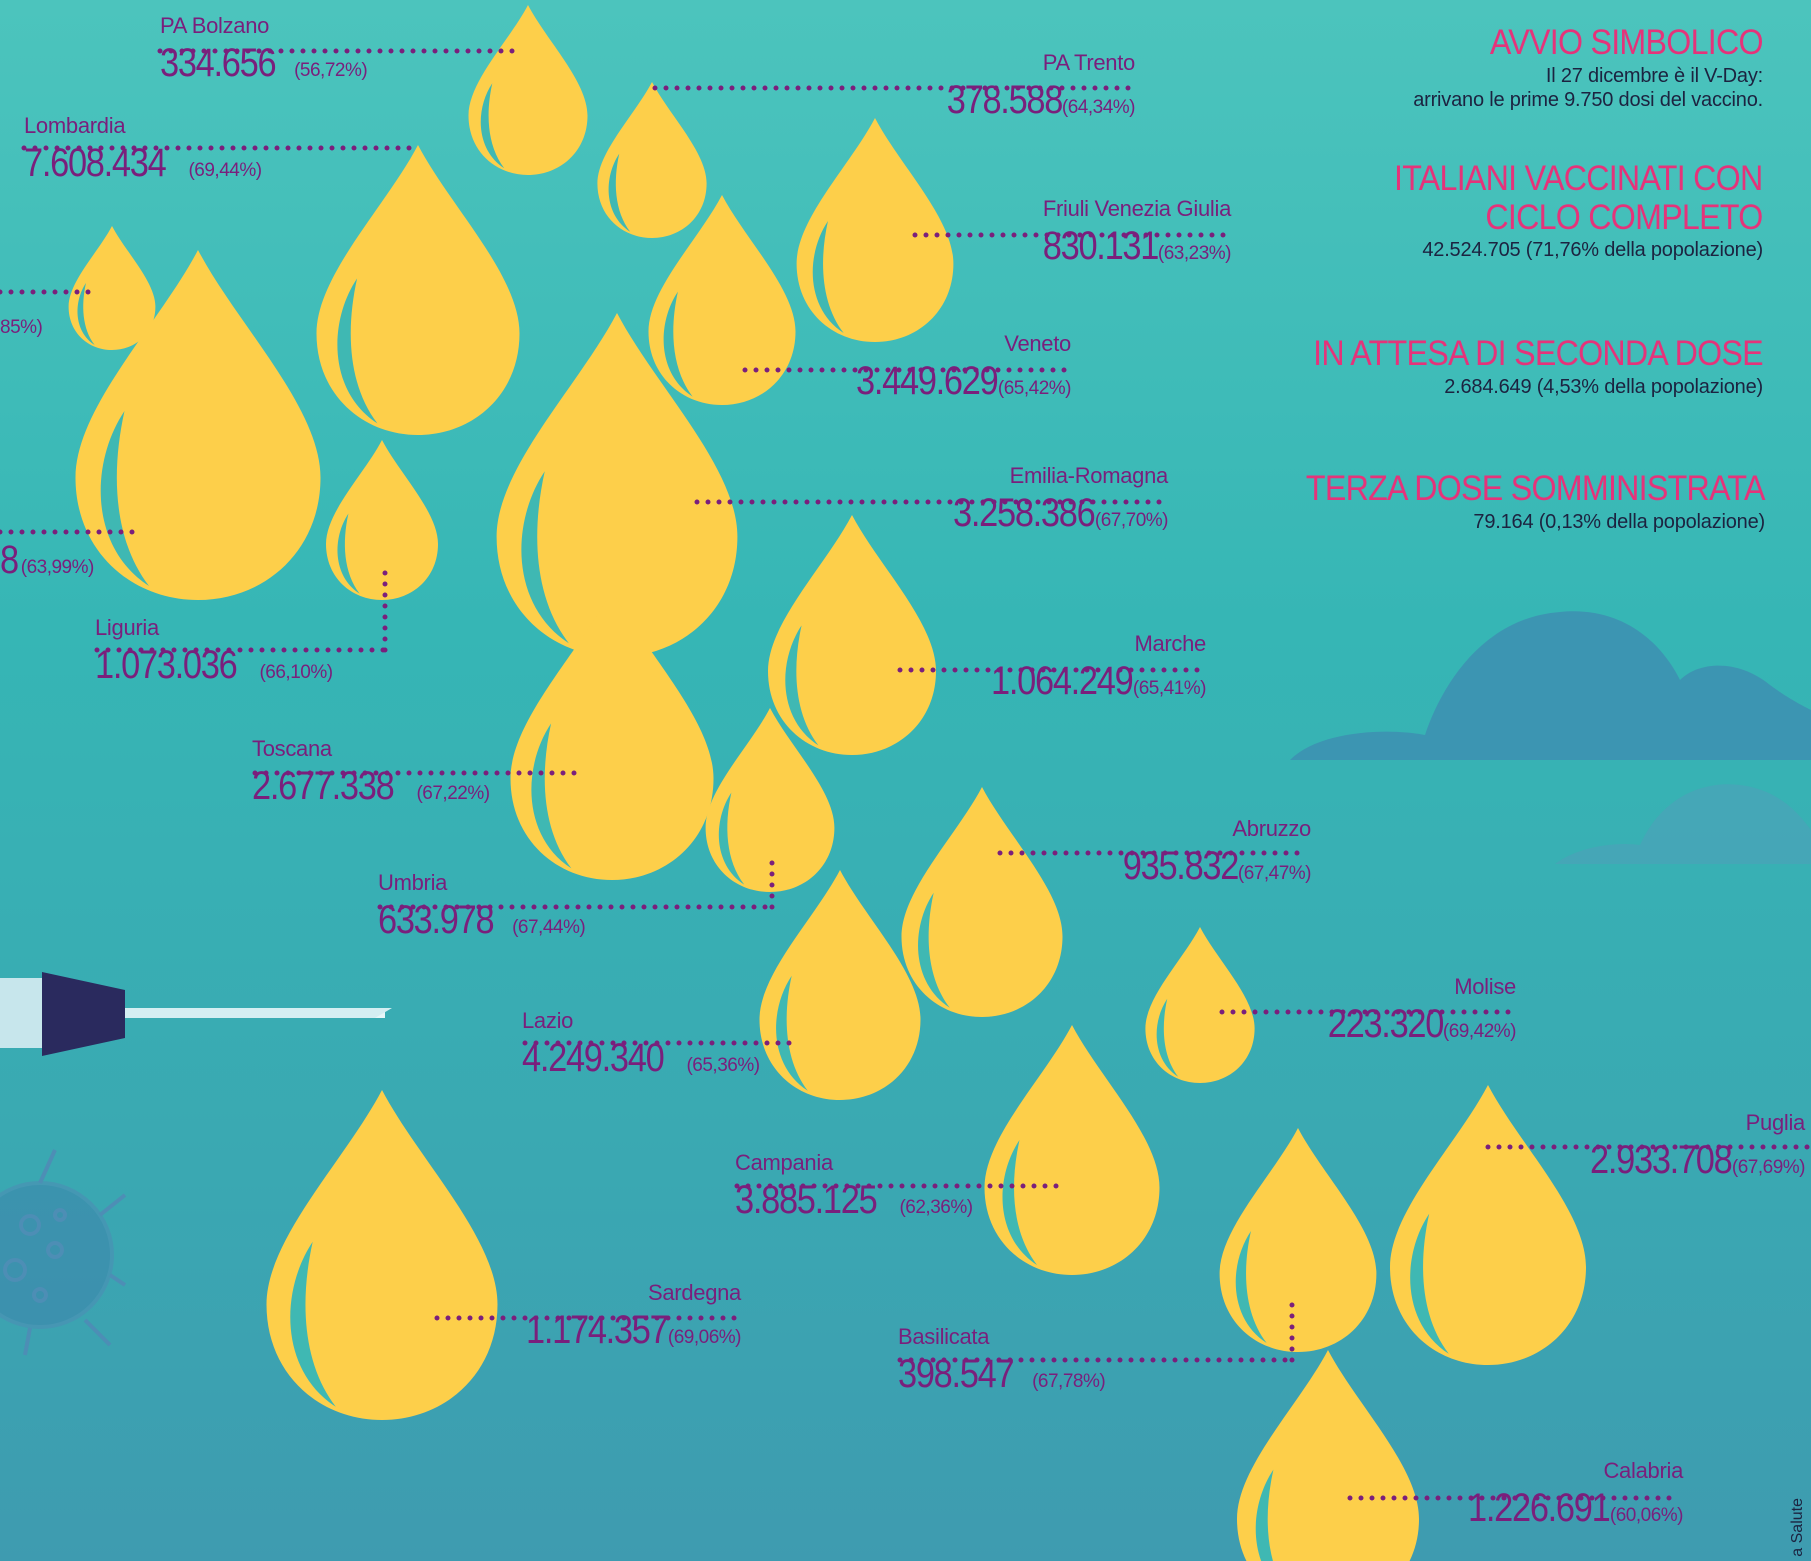 This screenshot has width=1811, height=1561. Describe the element at coordinates (331, 70) in the screenshot. I see `region-percent: (56,72%)` at that location.